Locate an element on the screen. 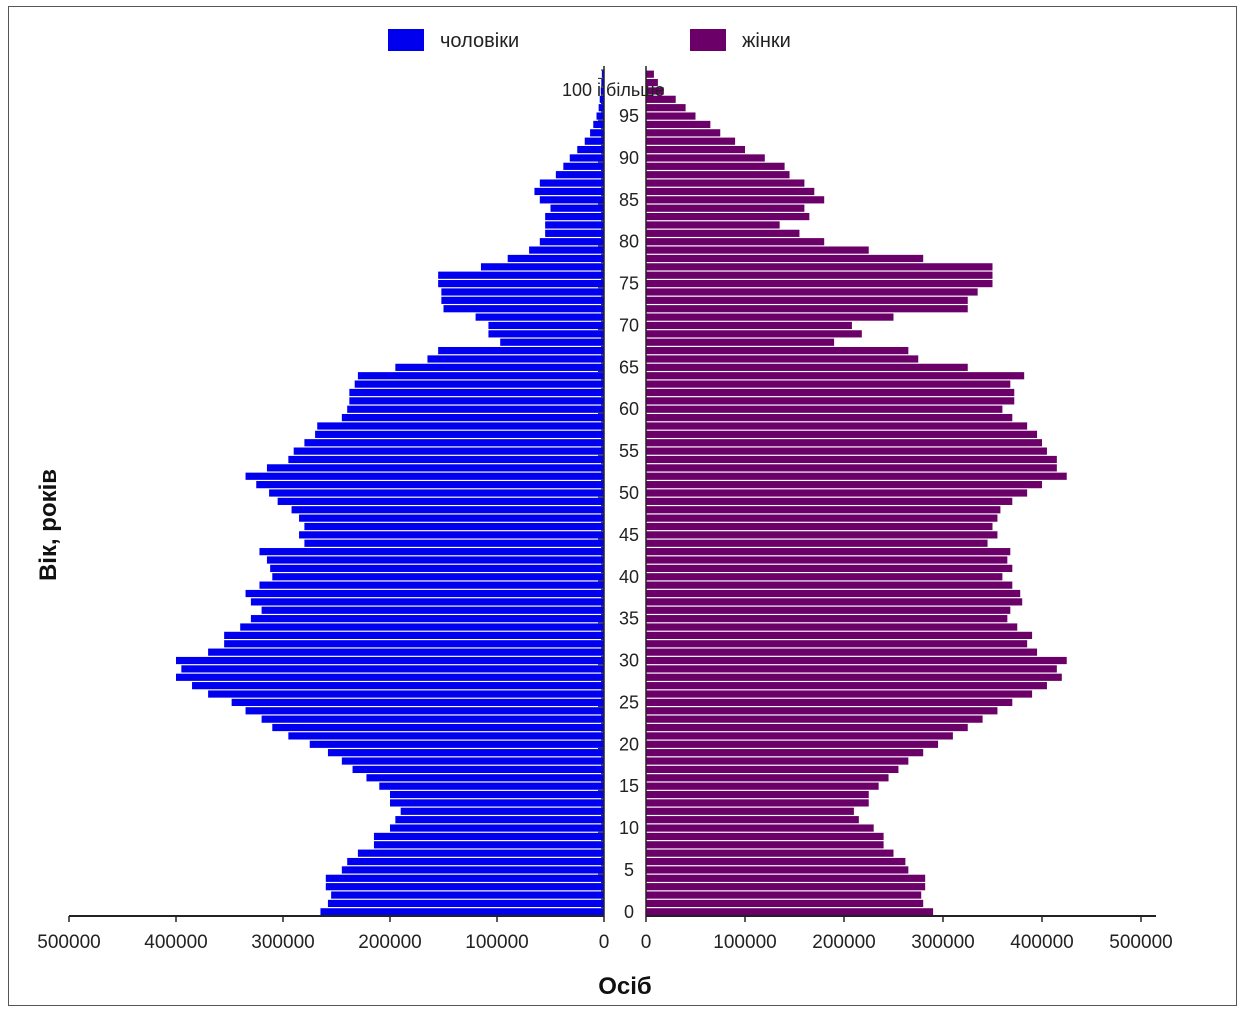  x-tick-label-right: 100000 is located at coordinates (744, 942).